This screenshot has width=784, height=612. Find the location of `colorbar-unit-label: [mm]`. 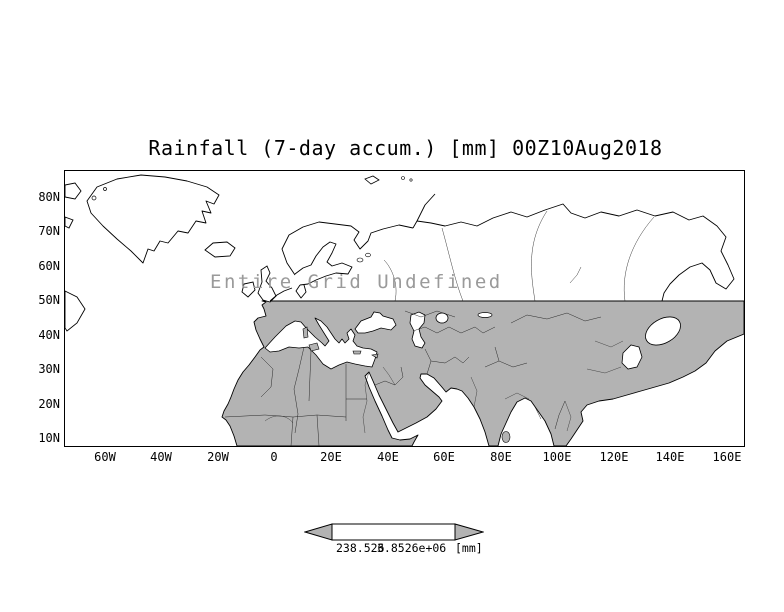

colorbar-unit-label: [mm] is located at coordinates (469, 548).